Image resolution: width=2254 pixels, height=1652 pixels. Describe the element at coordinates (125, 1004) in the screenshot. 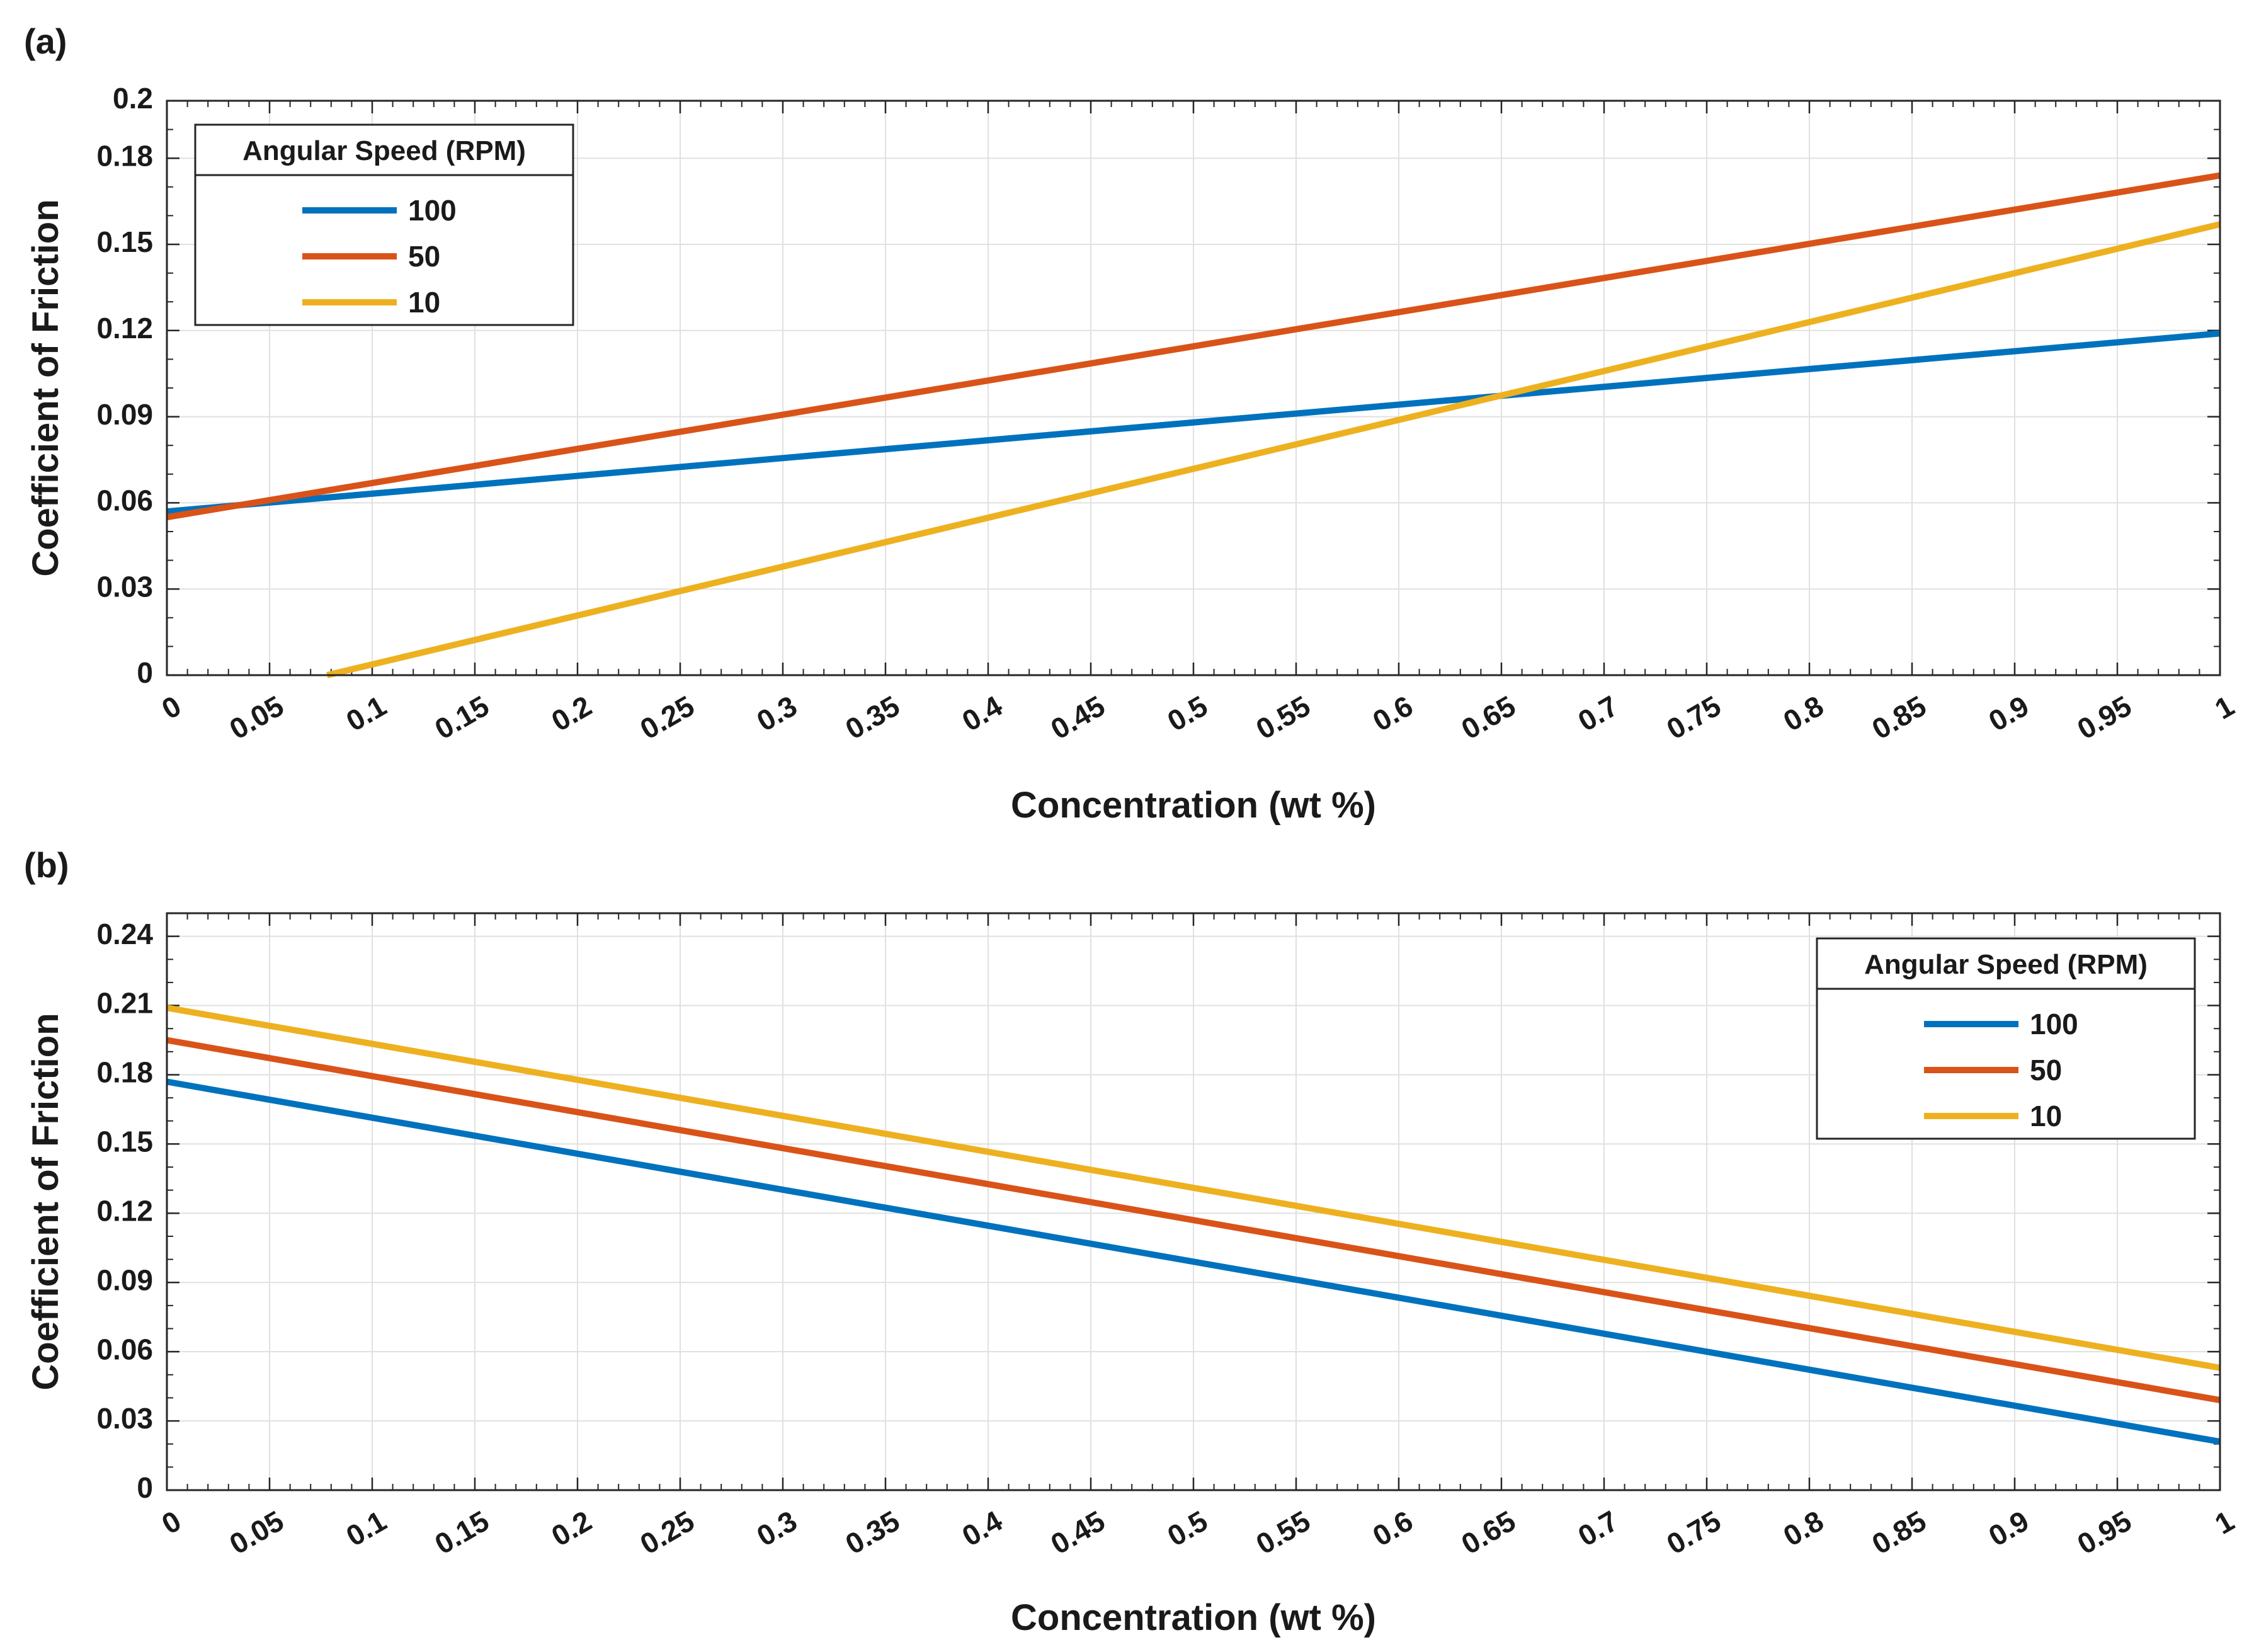

I see `y-tick-label: 0.21` at that location.